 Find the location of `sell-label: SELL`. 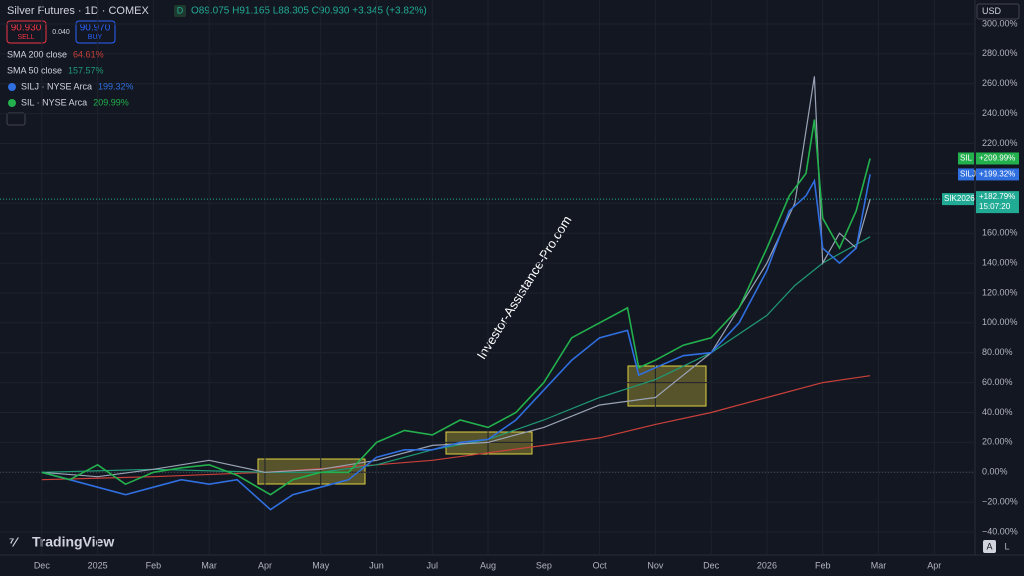

sell-label: SELL is located at coordinates (25, 37).